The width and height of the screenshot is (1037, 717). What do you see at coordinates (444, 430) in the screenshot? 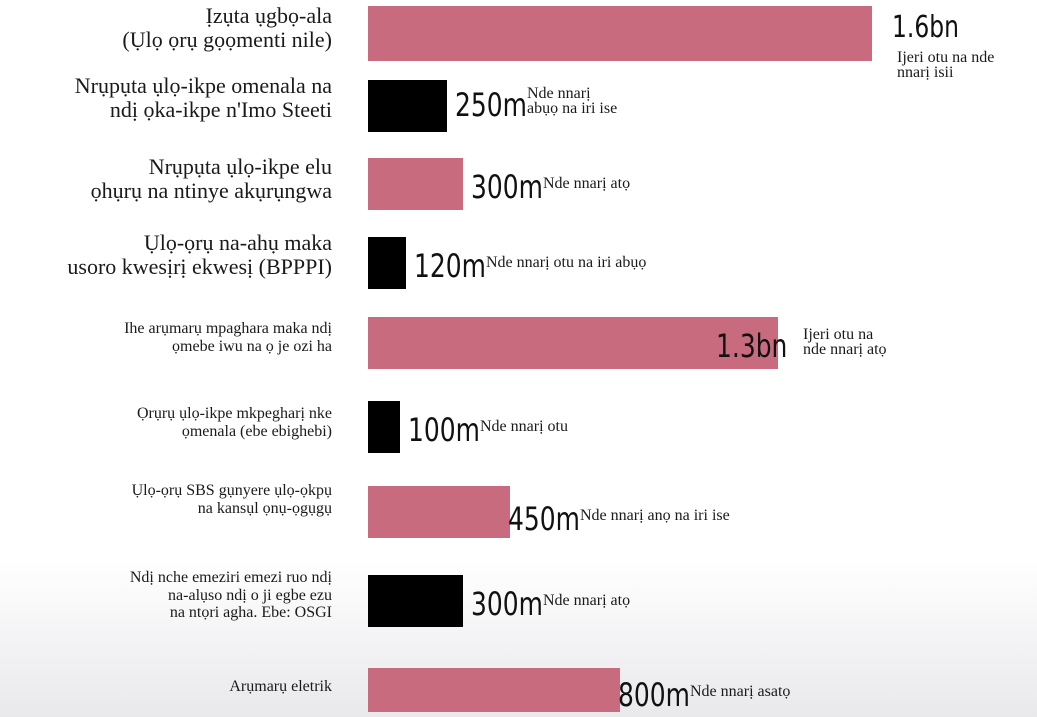
I see `value-label: 100m` at bounding box center [444, 430].